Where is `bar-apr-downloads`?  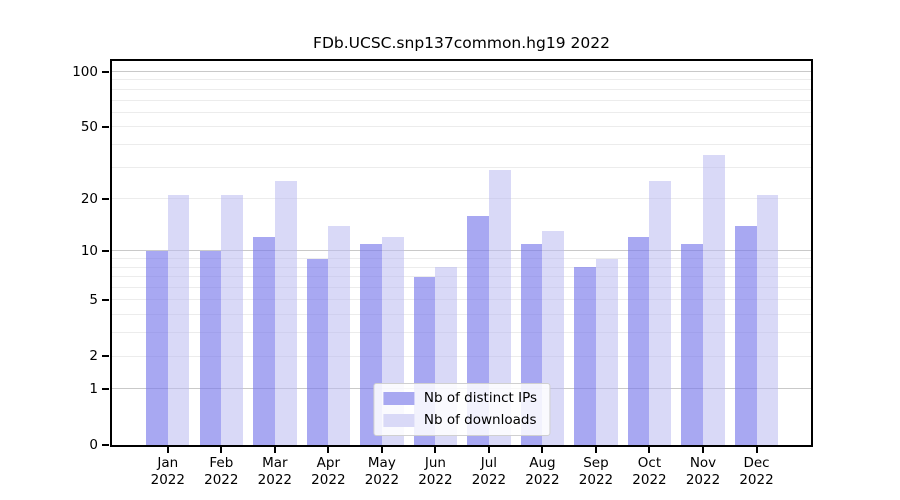 bar-apr-downloads is located at coordinates (339, 335).